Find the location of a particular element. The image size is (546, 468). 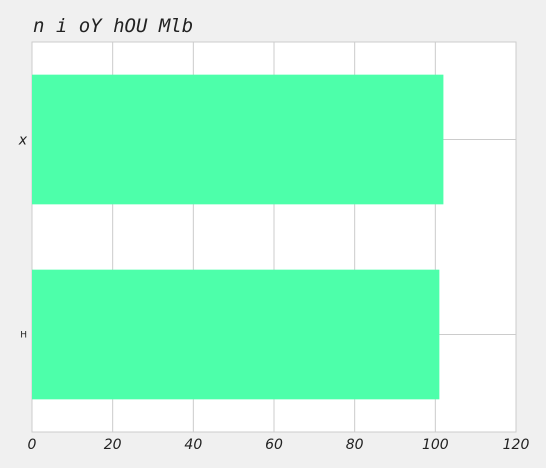

x-tick-label: 80 is located at coordinates (355, 445).